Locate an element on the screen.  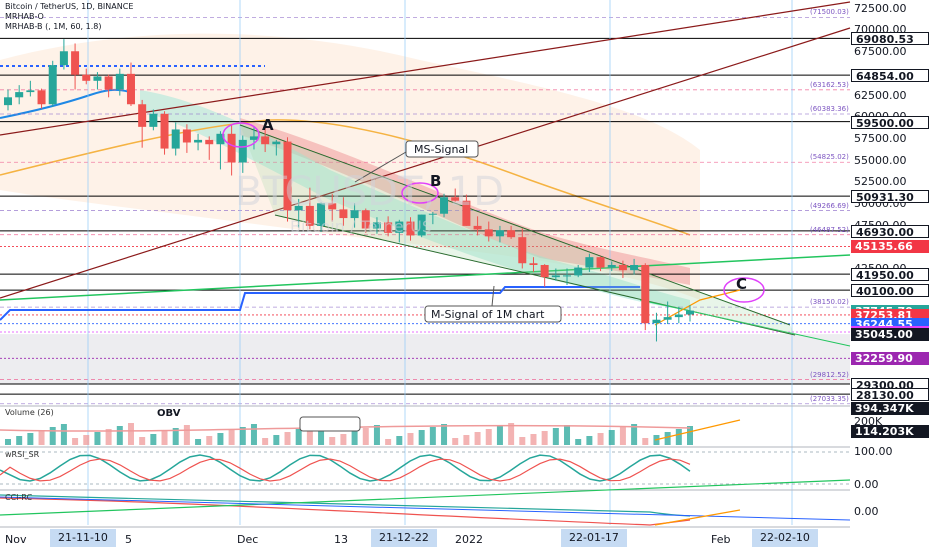
level-tag-4: 46930.00 is located at coordinates (890, 231).